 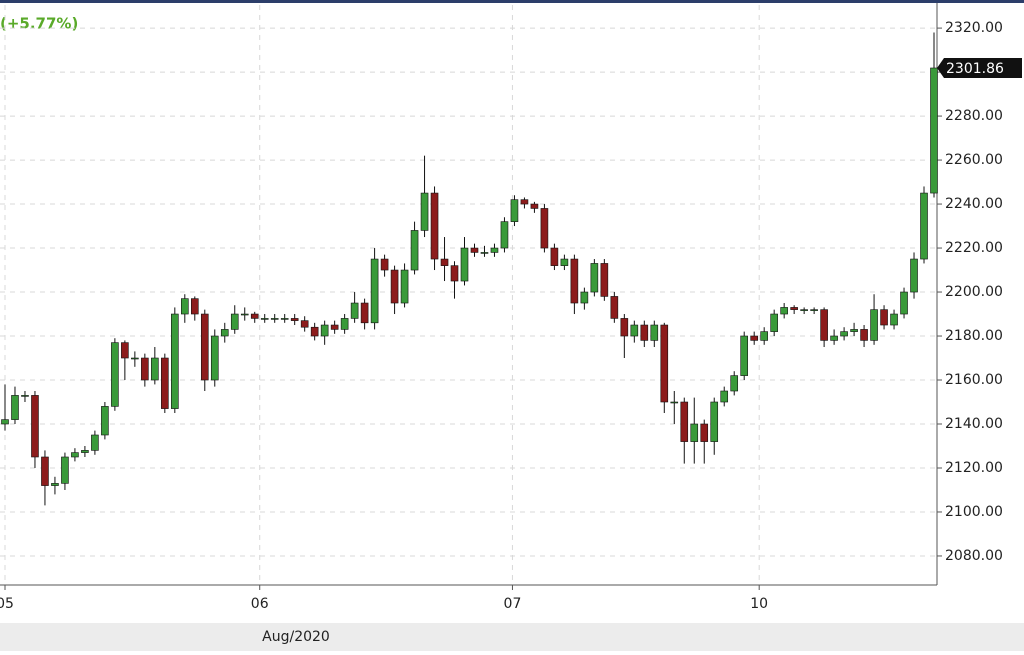 What do you see at coordinates (974, 292) in the screenshot?
I see `y-tick-label: 2200.00` at bounding box center [974, 292].